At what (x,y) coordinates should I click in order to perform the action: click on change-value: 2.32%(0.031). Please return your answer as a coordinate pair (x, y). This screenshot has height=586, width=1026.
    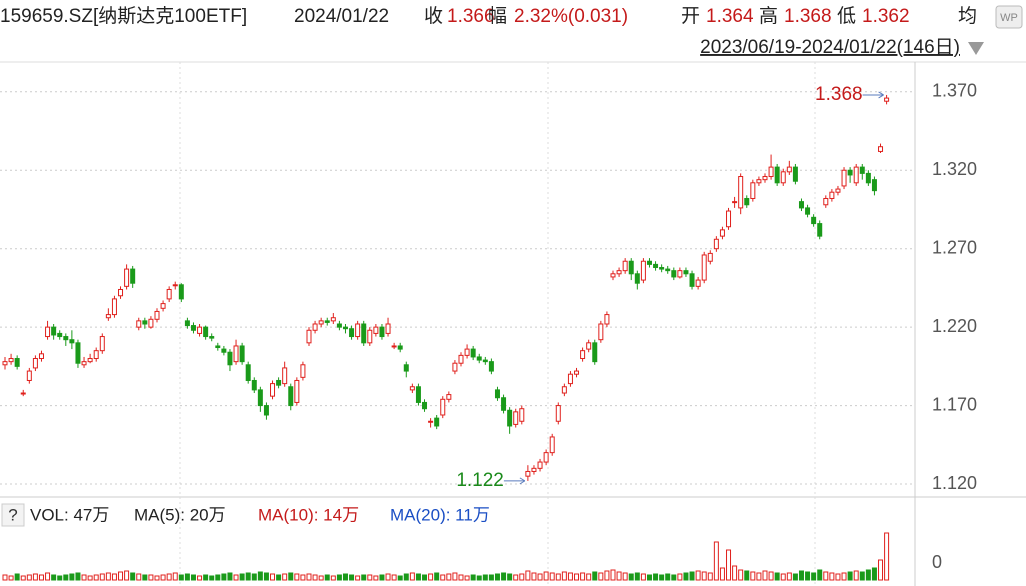
    Looking at the image, I should click on (571, 16).